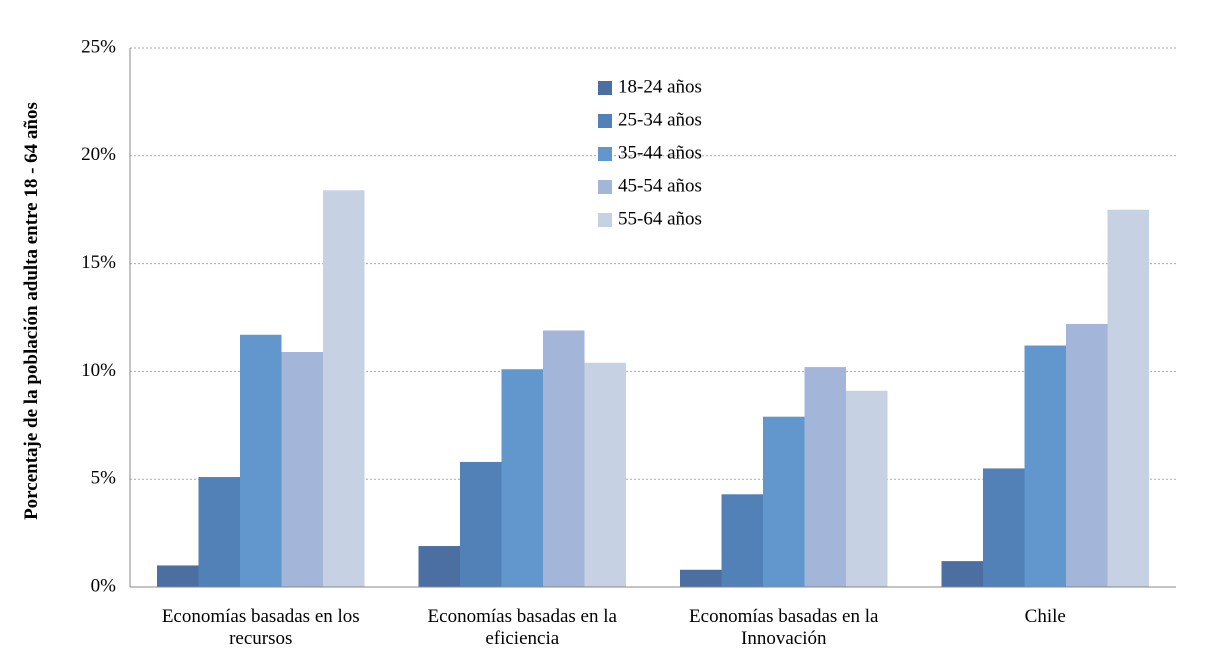 The height and width of the screenshot is (658, 1210). Describe the element at coordinates (660, 86) in the screenshot. I see `legend-label: 18-24 años` at that location.